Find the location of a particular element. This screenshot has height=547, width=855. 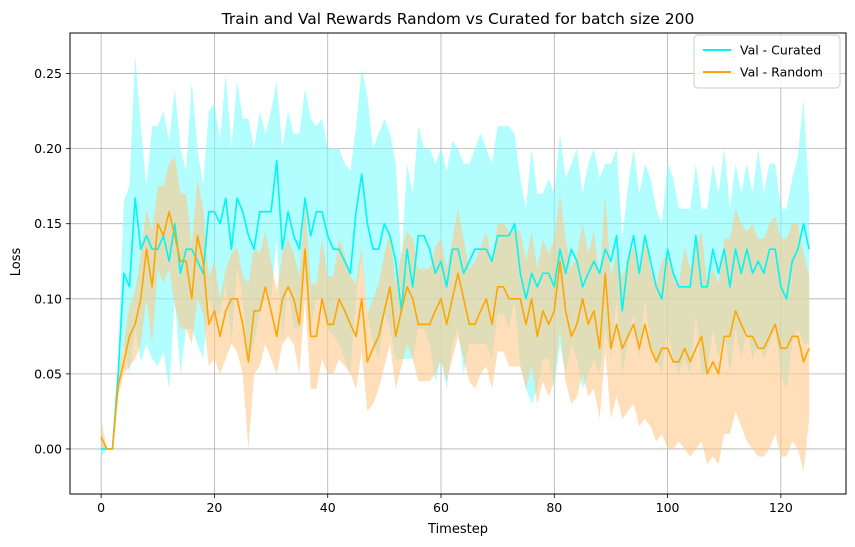

legend: Val - Curated Val - Random is located at coordinates (767, 61).